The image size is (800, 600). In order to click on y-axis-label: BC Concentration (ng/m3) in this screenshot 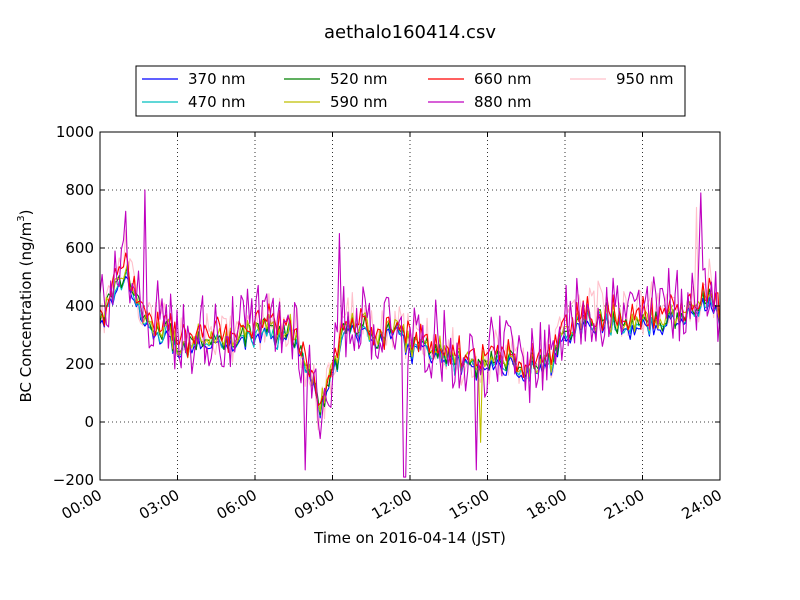, I will do `click(25, 306)`.